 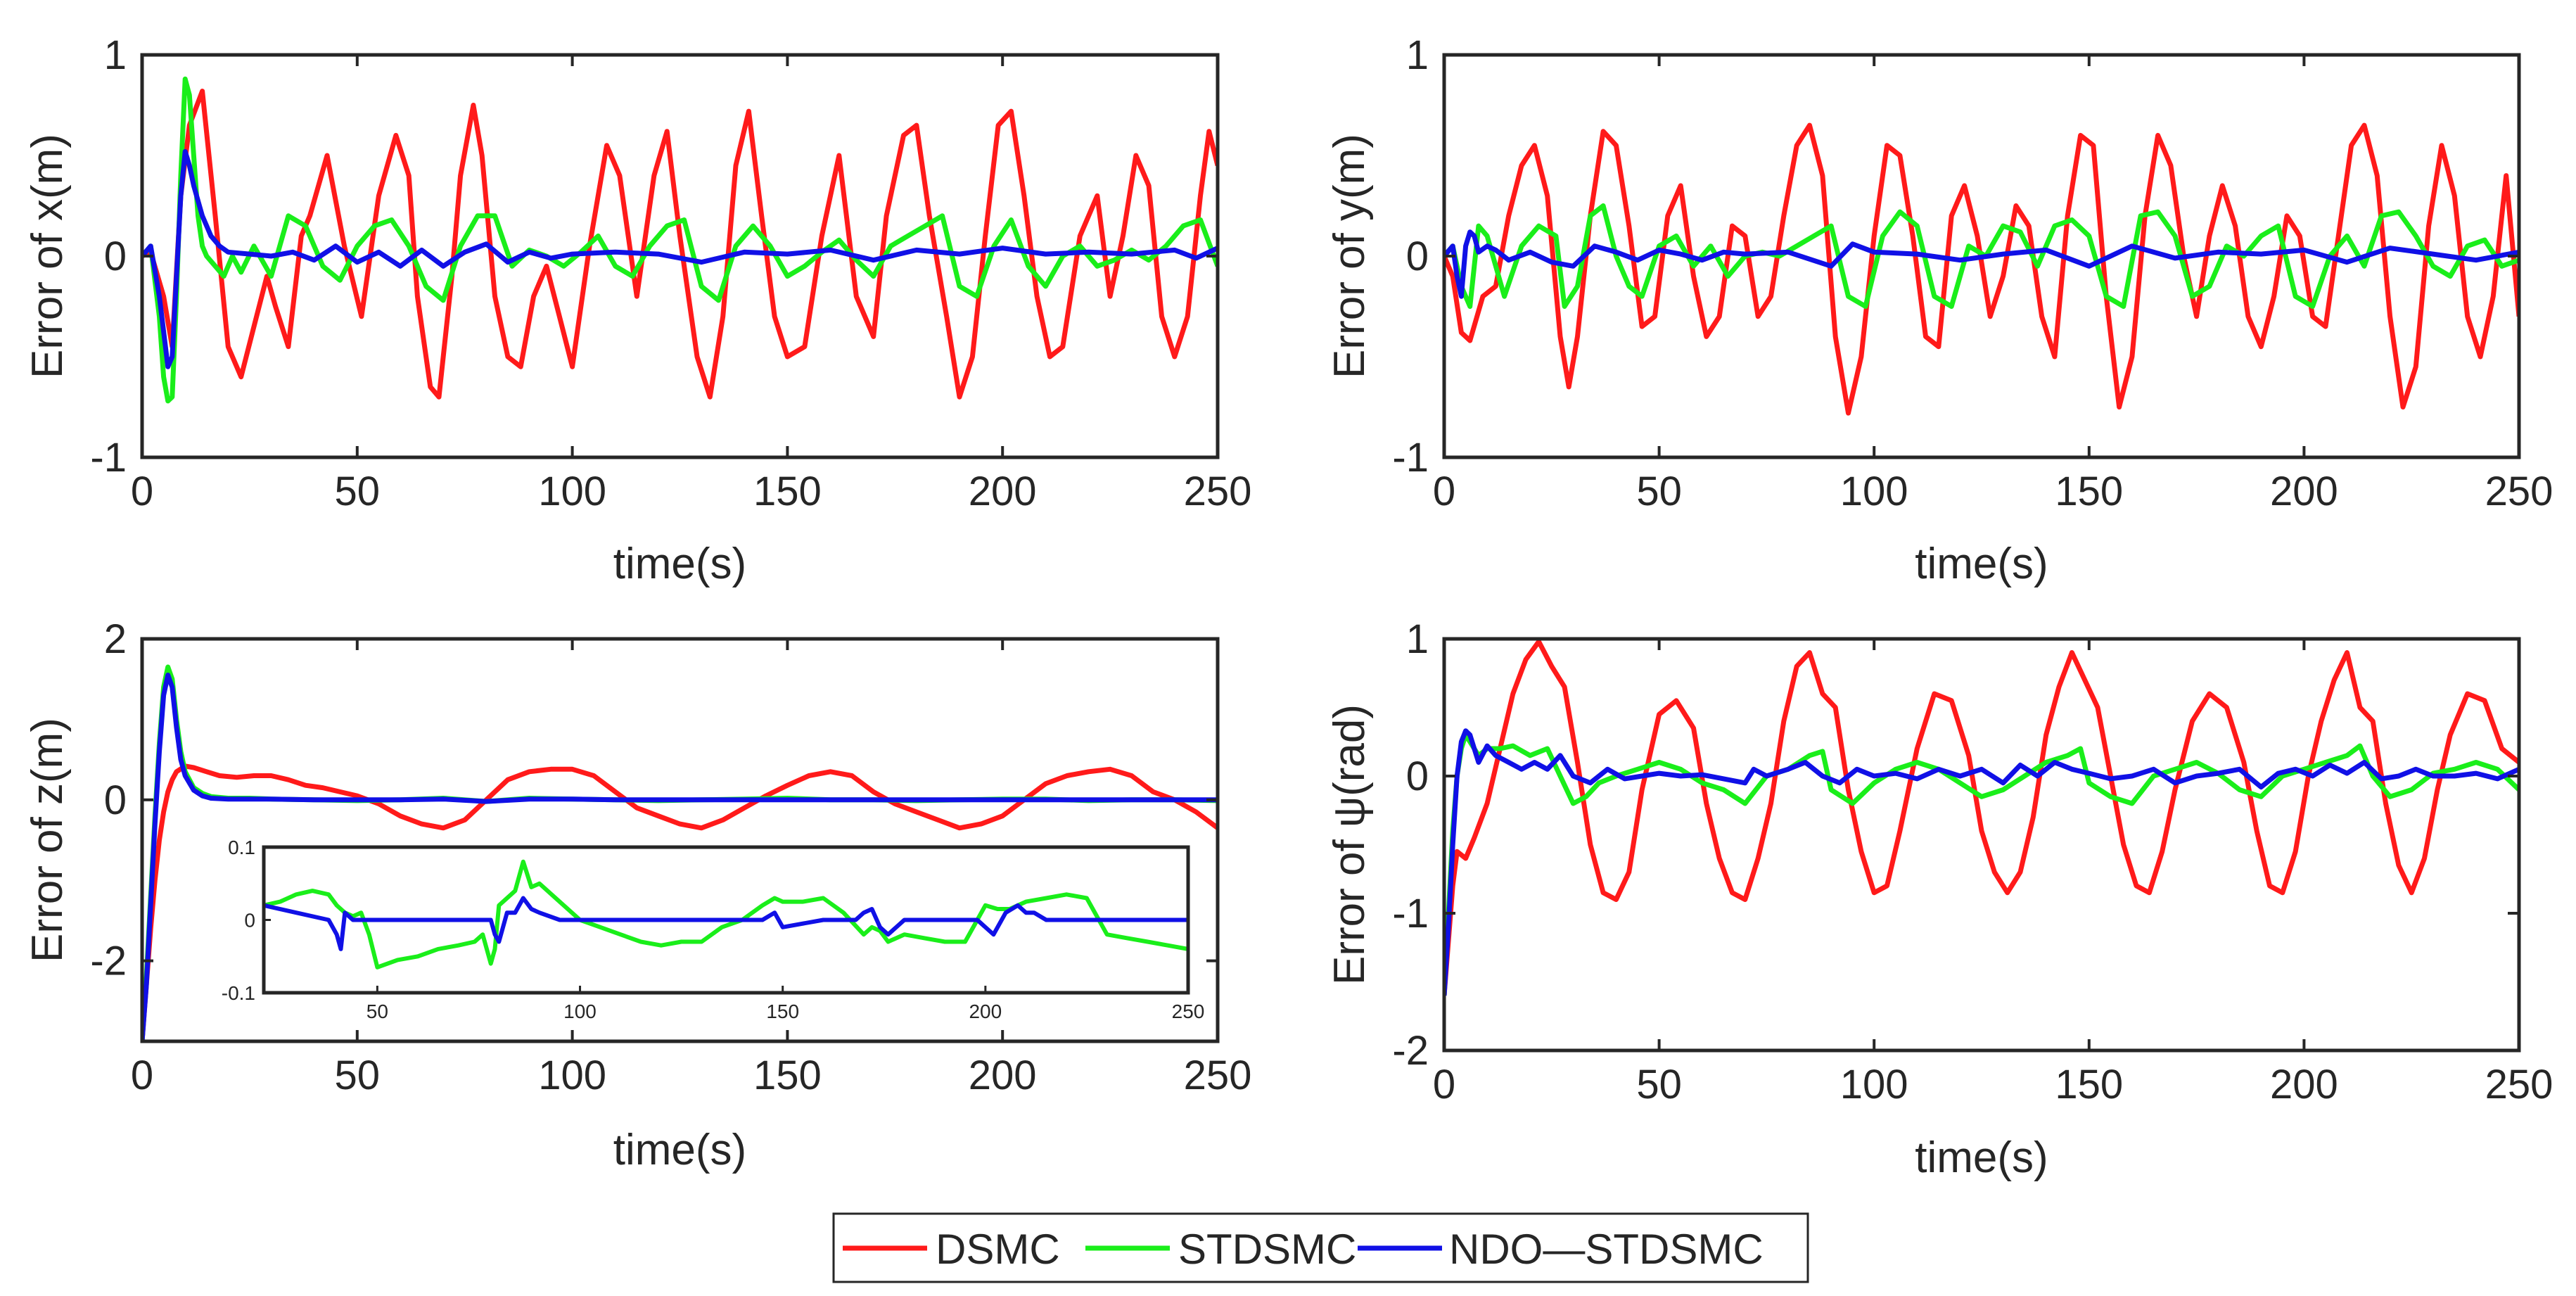 What do you see at coordinates (782, 1011) in the screenshot?
I see `inset-x-tick-label-150: 150` at bounding box center [782, 1011].